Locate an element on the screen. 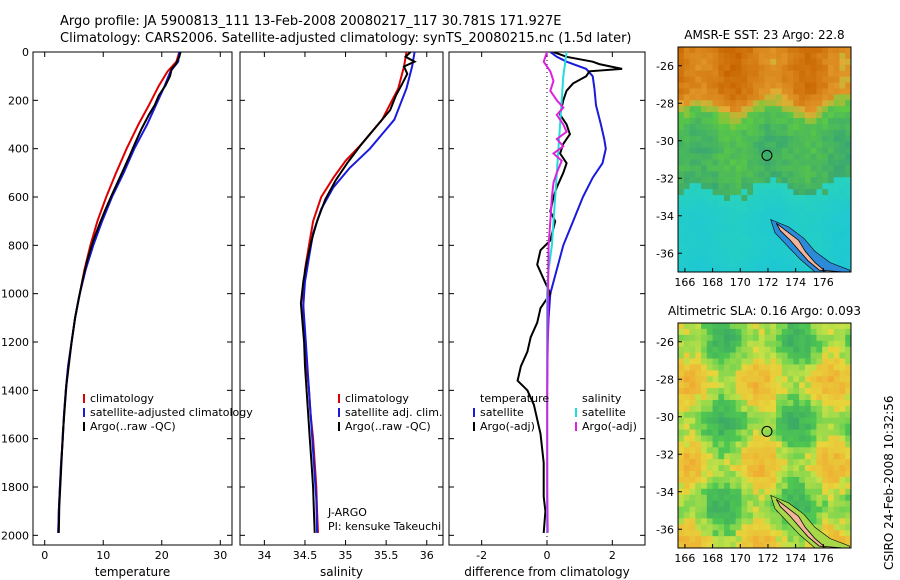 The image size is (900, 580). y-tick-label: 0 is located at coordinates (25, 52).